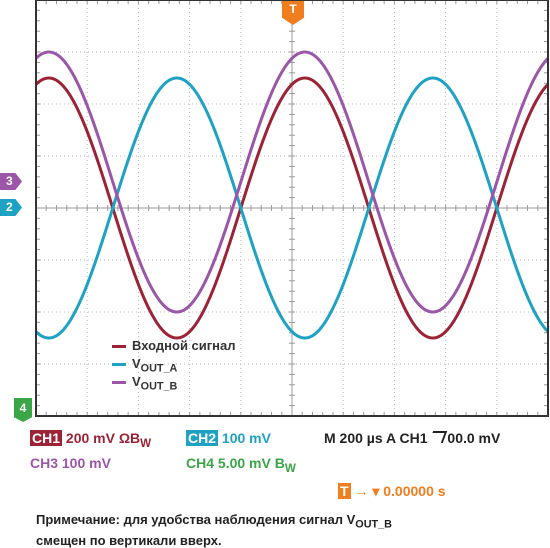  I want to click on falling-edge-icon, so click(438, 437).